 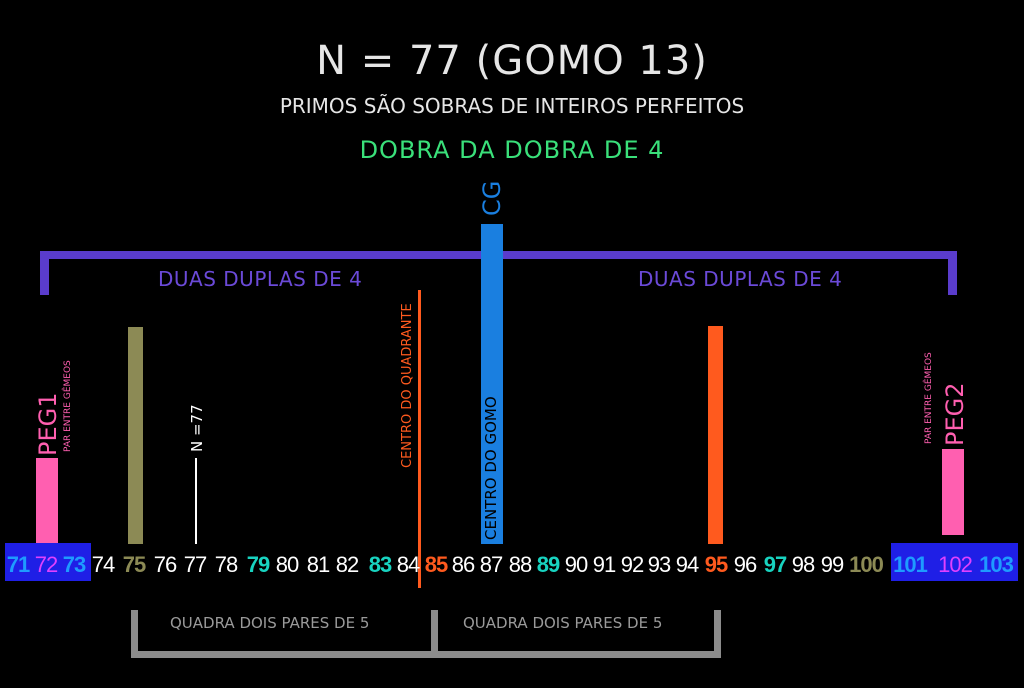 I want to click on gray-bracket-left, so click(x=134, y=634).